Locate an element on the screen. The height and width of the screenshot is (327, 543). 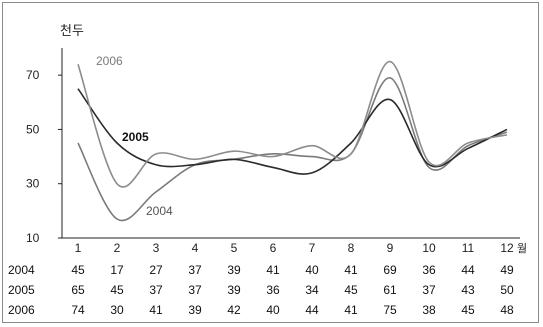
table-row-label: 2005 is located at coordinates (21, 290).